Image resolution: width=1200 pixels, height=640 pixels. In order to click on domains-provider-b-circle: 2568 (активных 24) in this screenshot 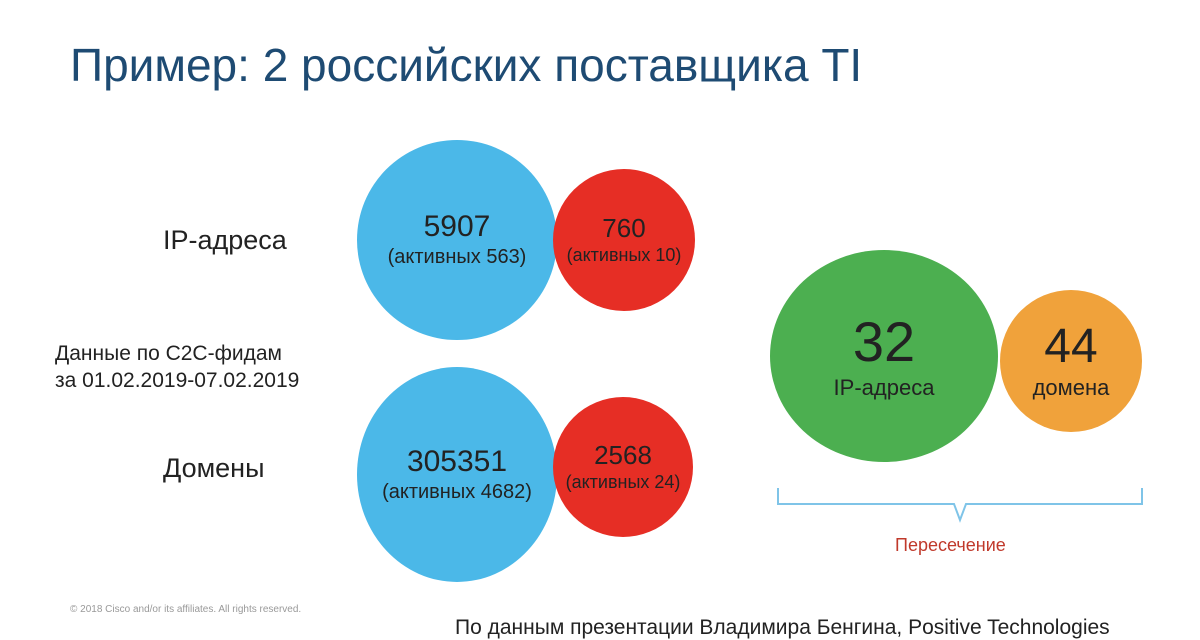, I will do `click(623, 467)`.